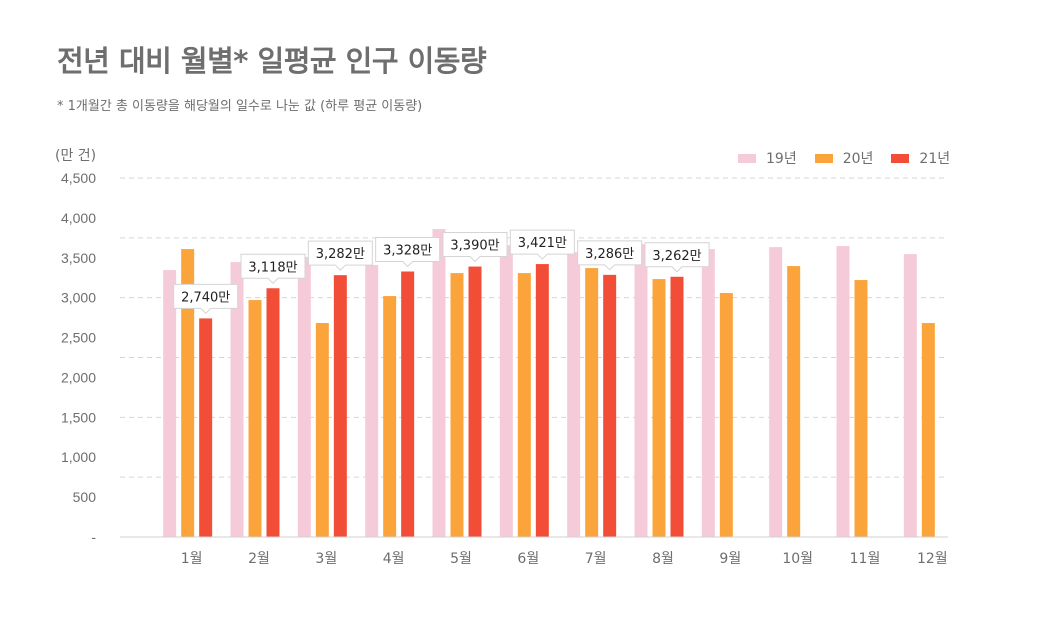 The height and width of the screenshot is (630, 1060). Describe the element at coordinates (506, 391) in the screenshot. I see `bar-19년-6월` at that location.